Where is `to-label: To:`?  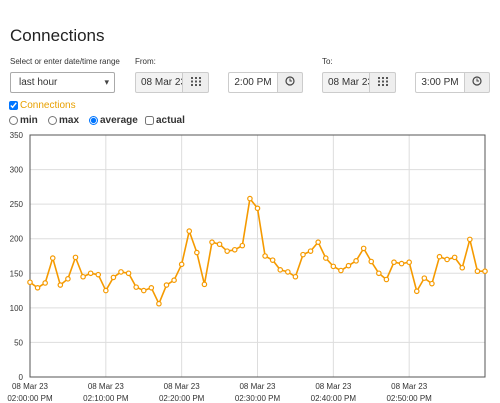
to-label: To: is located at coordinates (327, 61).